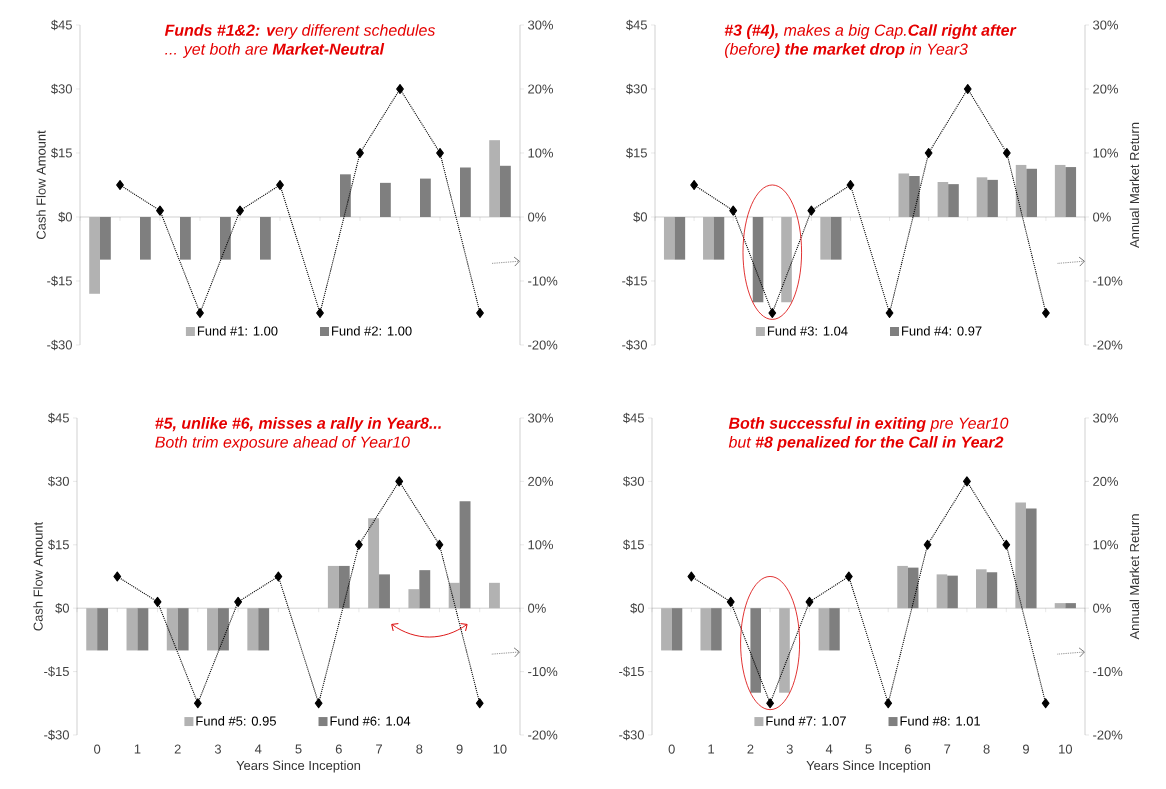  I want to click on x-tick-label: 2, so click(750, 749).